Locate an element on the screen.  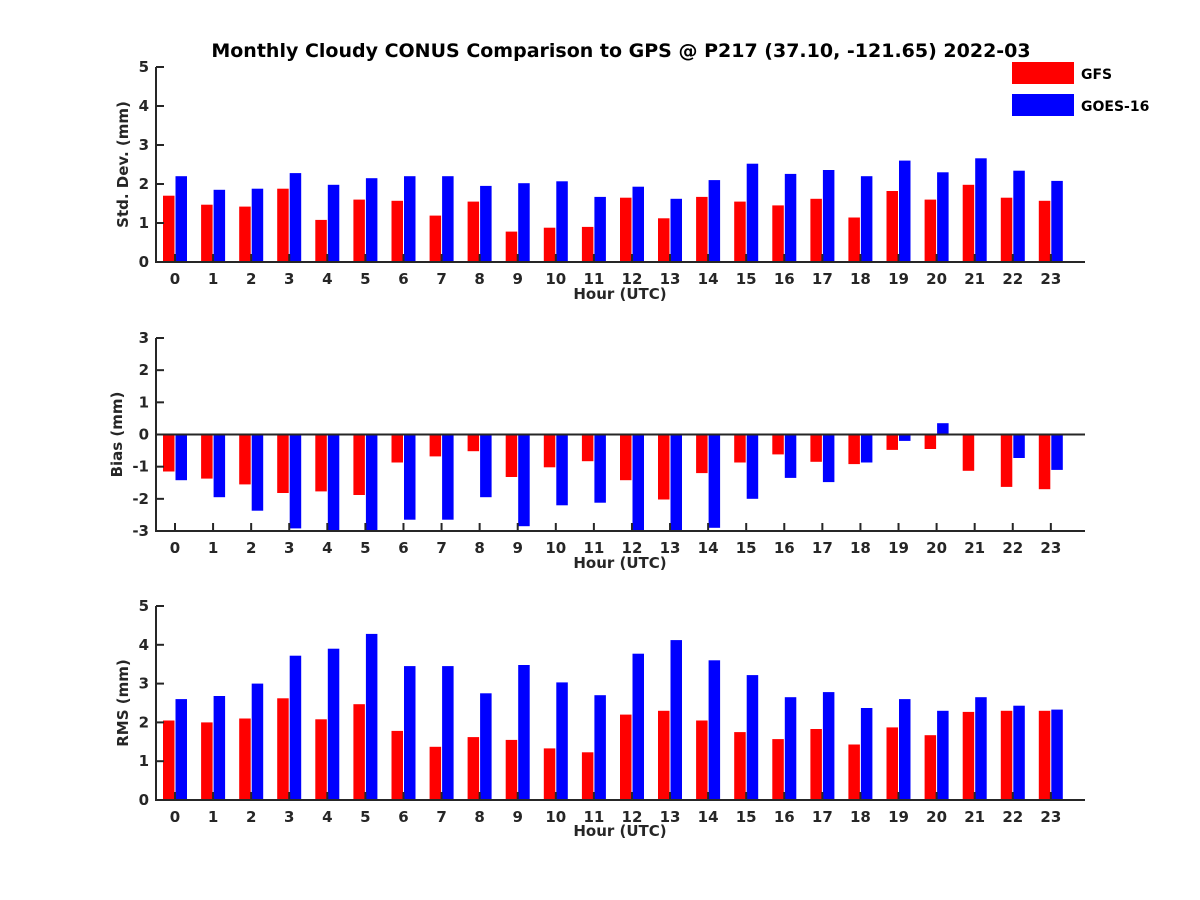
legend-label-goes16: GOES-16 is located at coordinates (1115, 107).